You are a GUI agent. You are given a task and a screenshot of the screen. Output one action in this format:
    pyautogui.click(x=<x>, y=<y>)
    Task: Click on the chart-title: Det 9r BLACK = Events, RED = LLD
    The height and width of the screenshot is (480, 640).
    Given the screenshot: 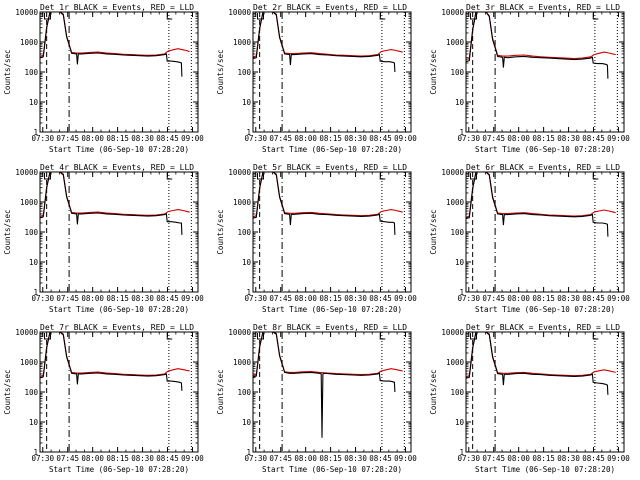 What is the action you would take?
    pyautogui.click(x=543, y=327)
    